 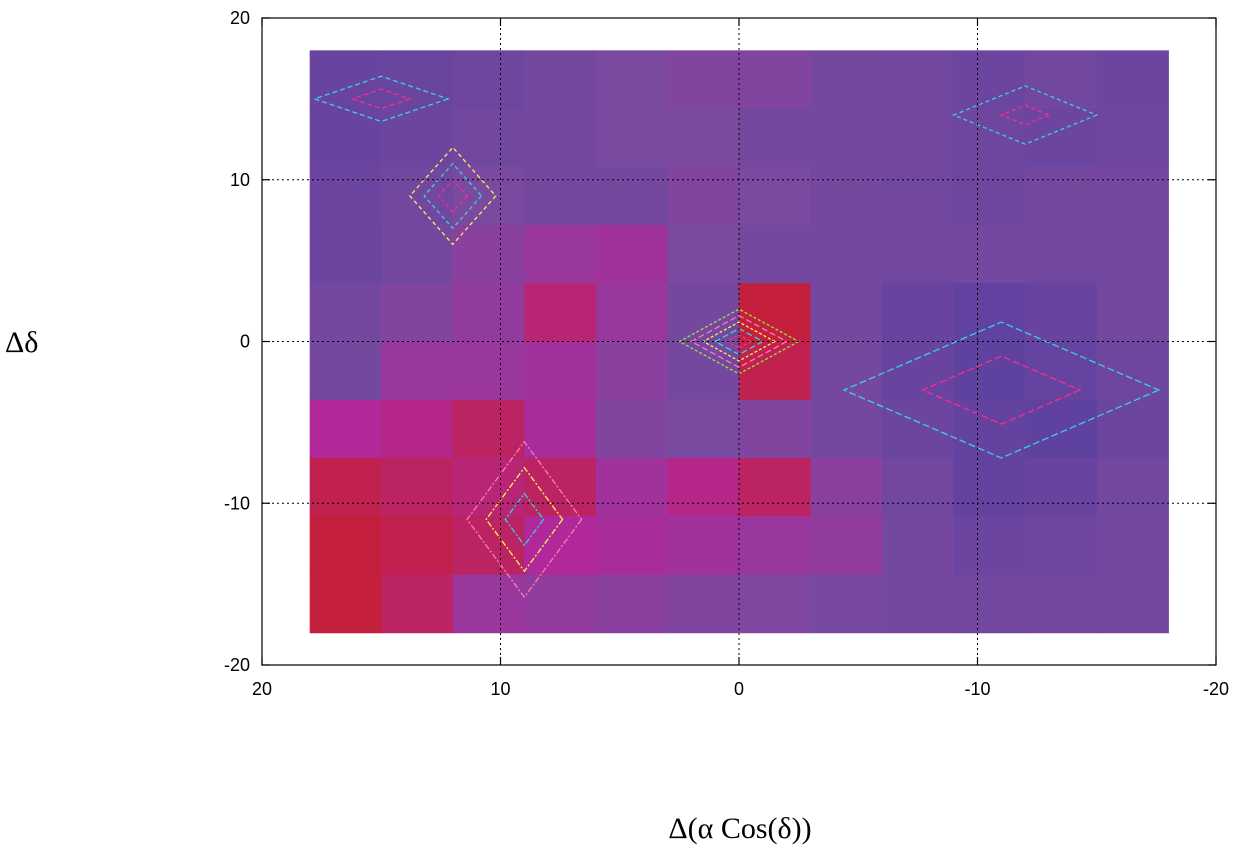 What do you see at coordinates (262, 689) in the screenshot?
I see `x-tick-label: 20` at bounding box center [262, 689].